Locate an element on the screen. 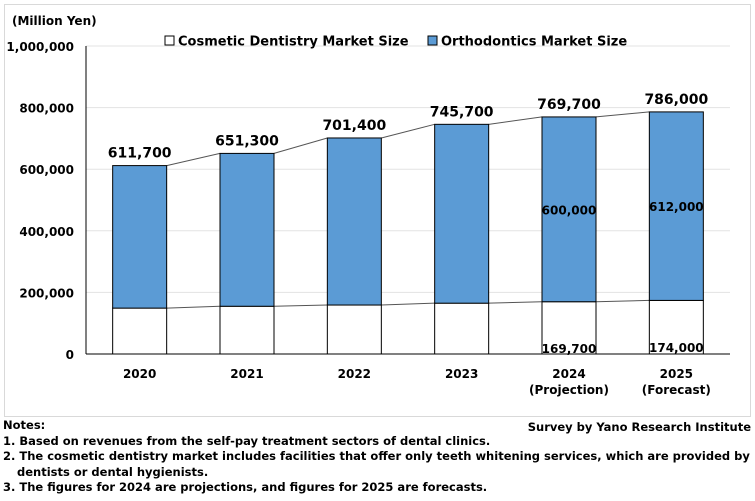  note-2-cont: dentists or dental hygienists. is located at coordinates (113, 471).